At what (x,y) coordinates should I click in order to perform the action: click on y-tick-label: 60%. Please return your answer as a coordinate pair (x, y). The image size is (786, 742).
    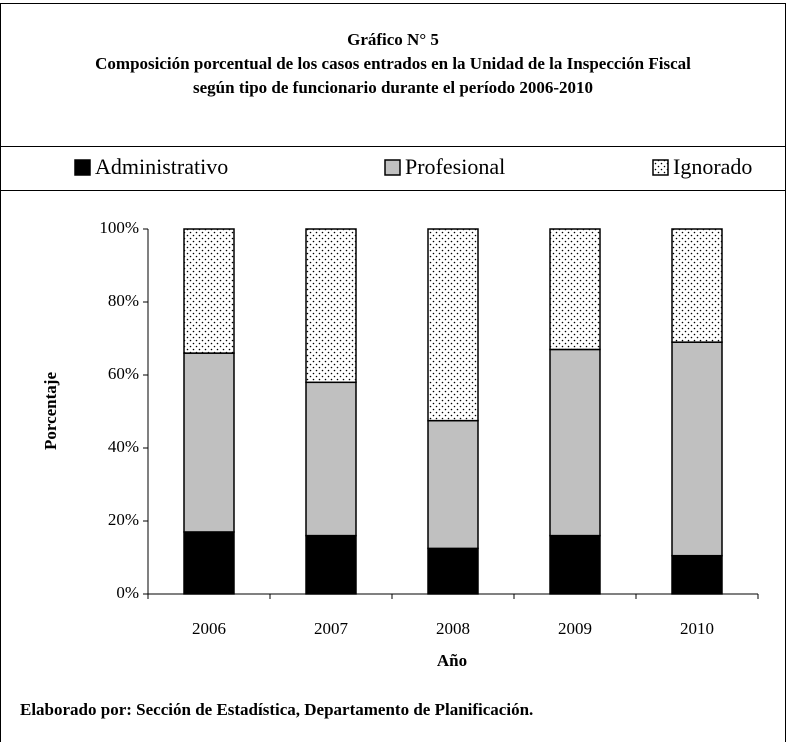
    Looking at the image, I should click on (123, 373).